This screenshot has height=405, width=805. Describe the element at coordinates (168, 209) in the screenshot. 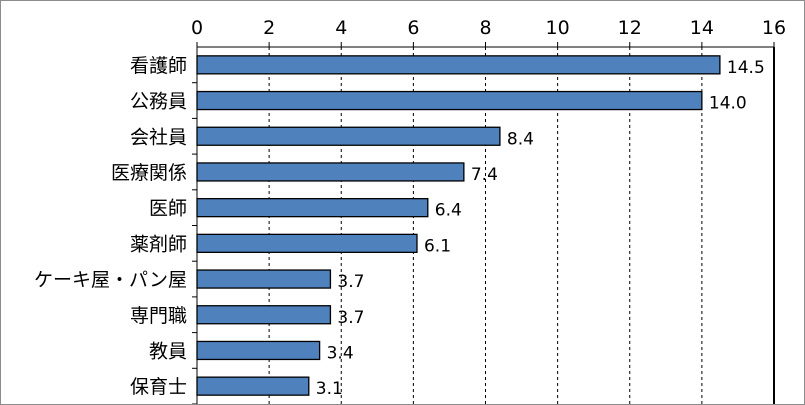

I see `category-label: 医師` at that location.